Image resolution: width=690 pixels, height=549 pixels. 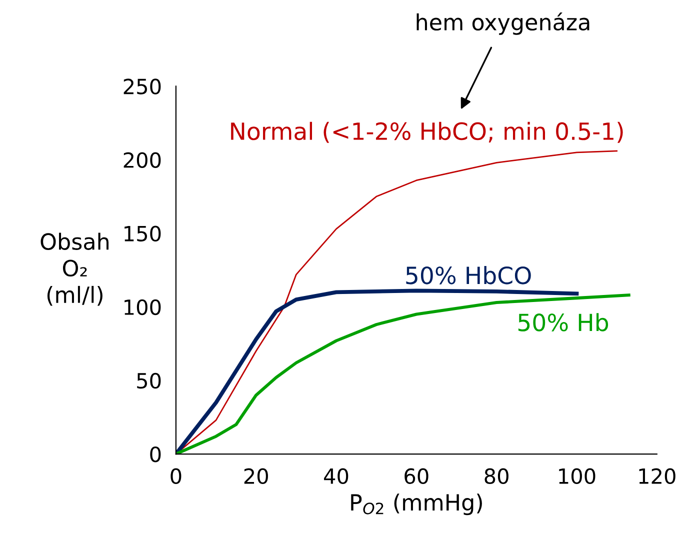 What do you see at coordinates (336, 476) in the screenshot?
I see `x-tick-label: 40` at bounding box center [336, 476].